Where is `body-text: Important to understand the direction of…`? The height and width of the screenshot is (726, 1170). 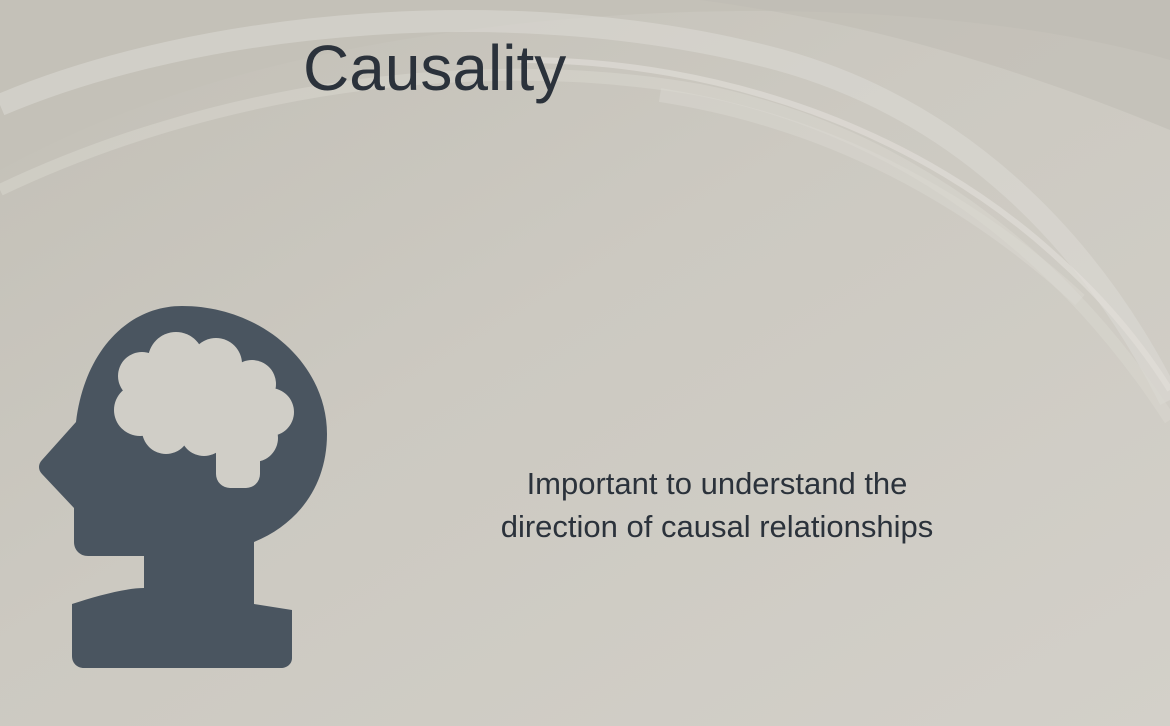
body-text: Important to understand the direction of… is located at coordinates (717, 505).